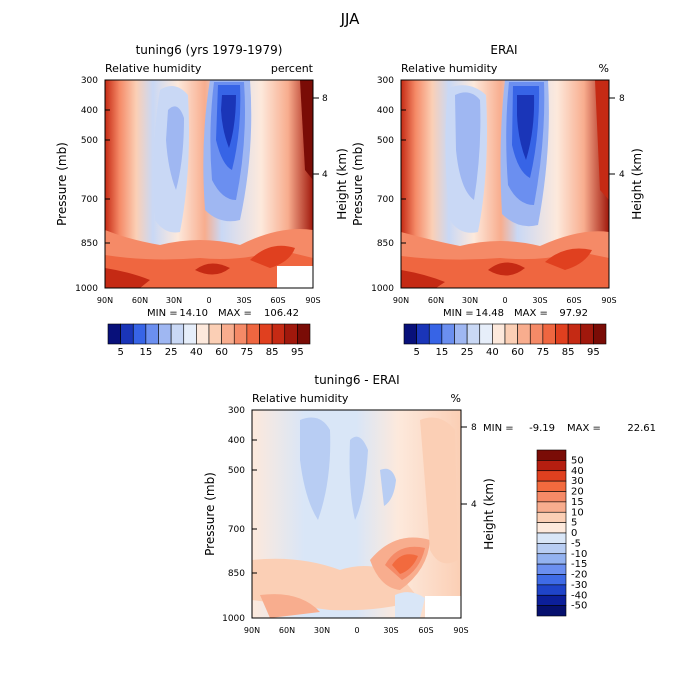 The height and width of the screenshot is (700, 700). What do you see at coordinates (209, 50) in the screenshot?
I see `panel-title: tuning6 (yrs 1979-1979)` at bounding box center [209, 50].